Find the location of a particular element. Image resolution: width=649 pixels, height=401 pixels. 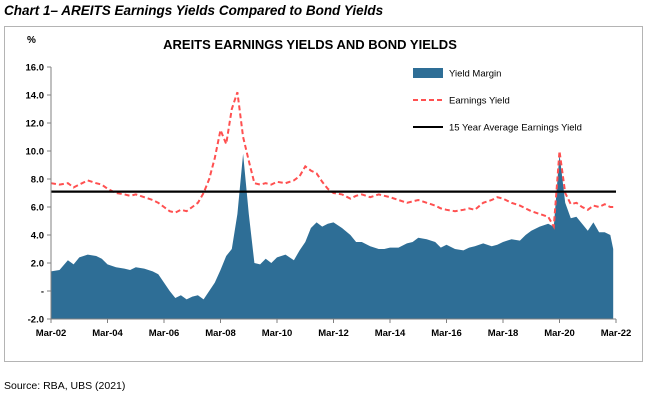

legend-label: Earnings Yield is located at coordinates (479, 101).